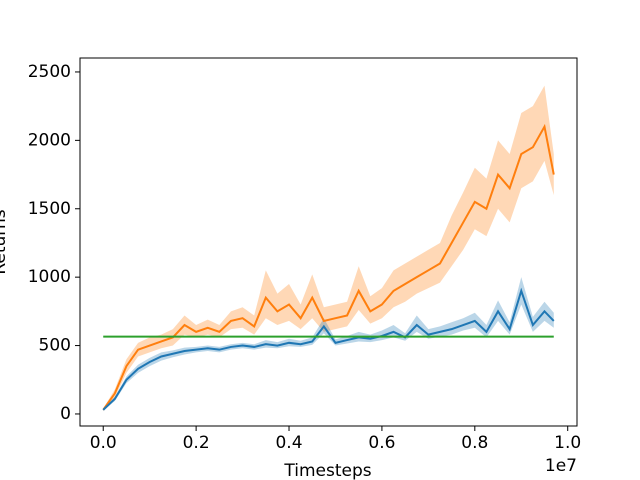 The width and height of the screenshot is (640, 480). What do you see at coordinates (49, 140) in the screenshot?
I see `y-tick-label: 2000` at bounding box center [49, 140].